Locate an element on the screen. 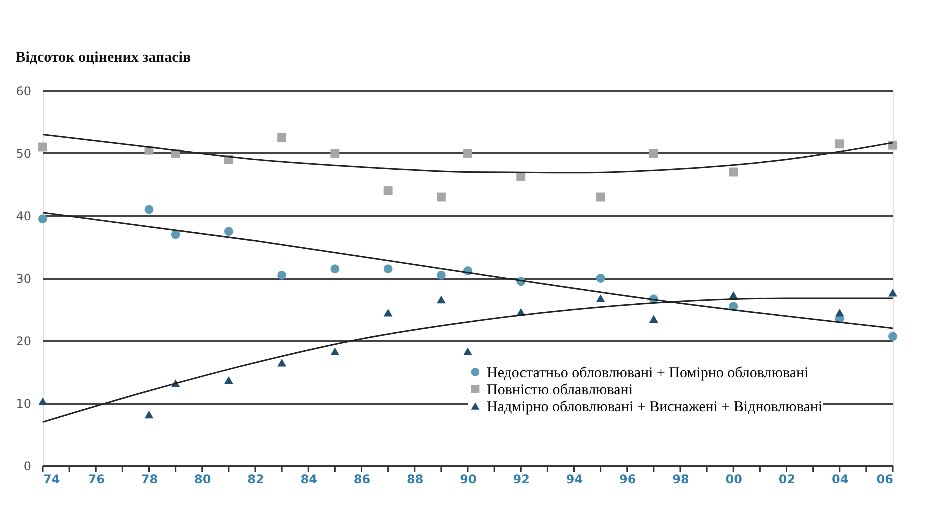 The image size is (942, 513). x-tick-label: 74 is located at coordinates (52, 479).